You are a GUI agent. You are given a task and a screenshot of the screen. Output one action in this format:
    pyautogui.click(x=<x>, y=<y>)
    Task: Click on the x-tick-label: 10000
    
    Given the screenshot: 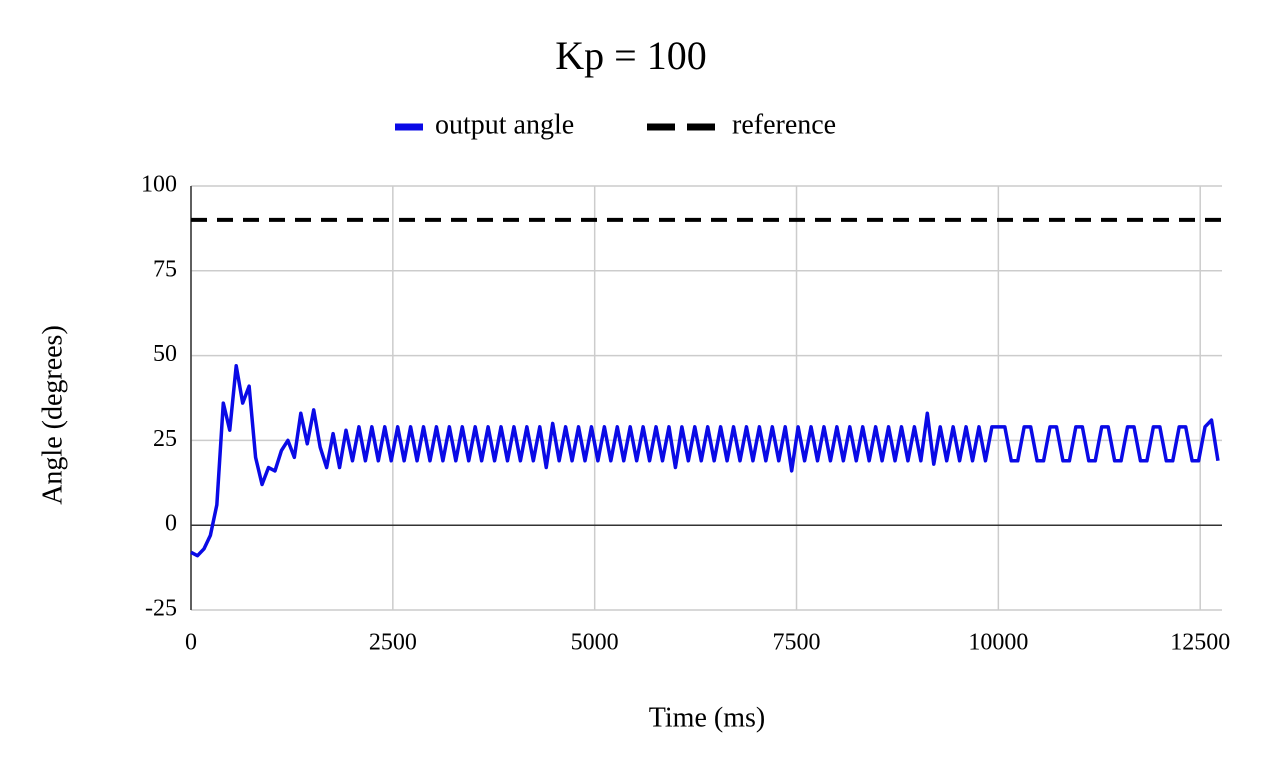 What is the action you would take?
    pyautogui.click(x=998, y=643)
    